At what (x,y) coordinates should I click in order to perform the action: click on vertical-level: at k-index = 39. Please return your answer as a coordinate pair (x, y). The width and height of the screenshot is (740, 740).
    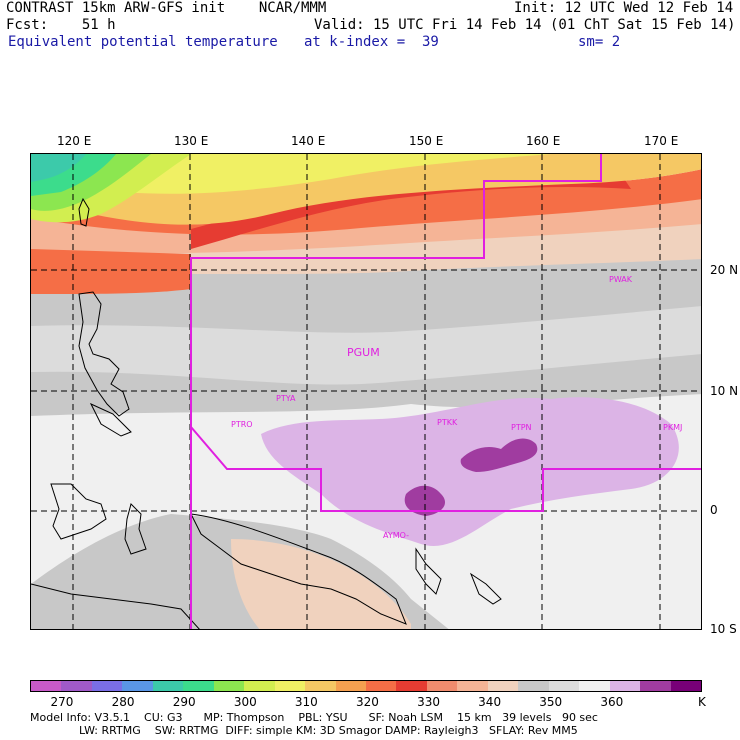
    Looking at the image, I should click on (371, 42).